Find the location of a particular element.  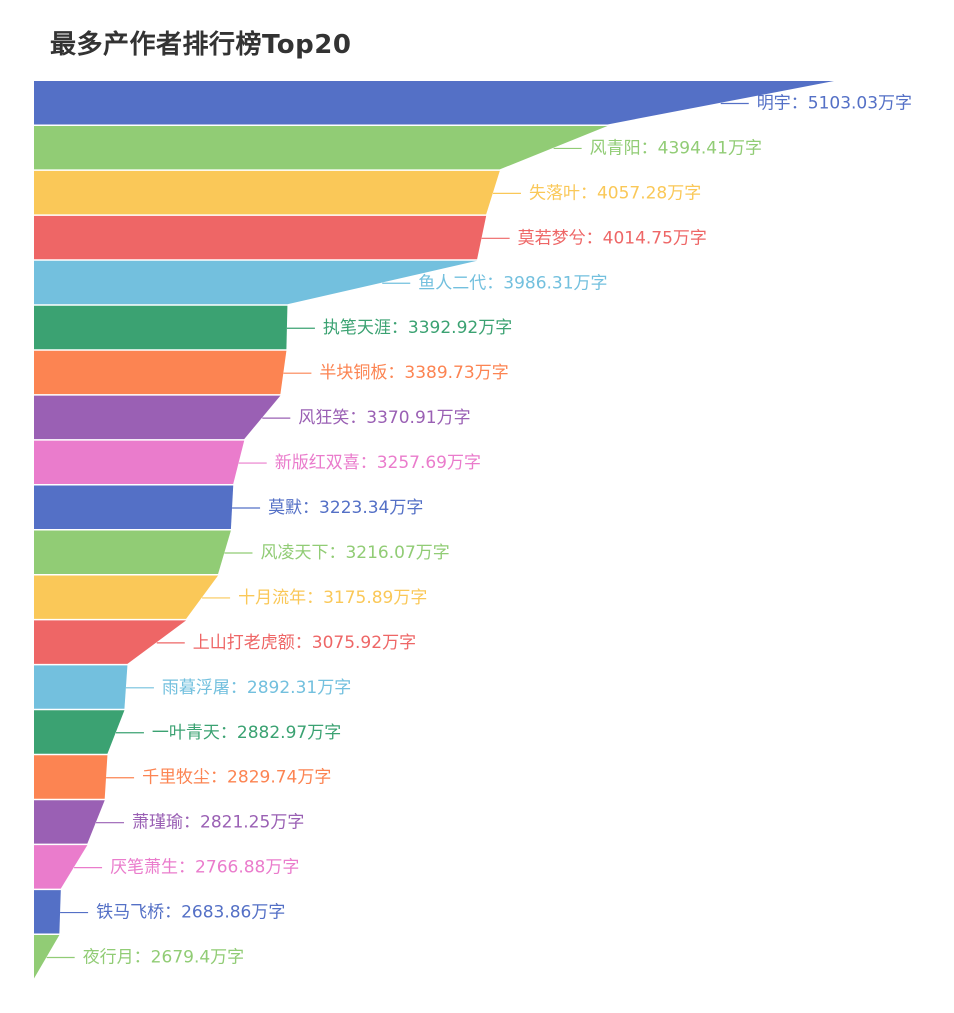

slice-label: 萧瑾瑜：2821.25万字 is located at coordinates (218, 823).